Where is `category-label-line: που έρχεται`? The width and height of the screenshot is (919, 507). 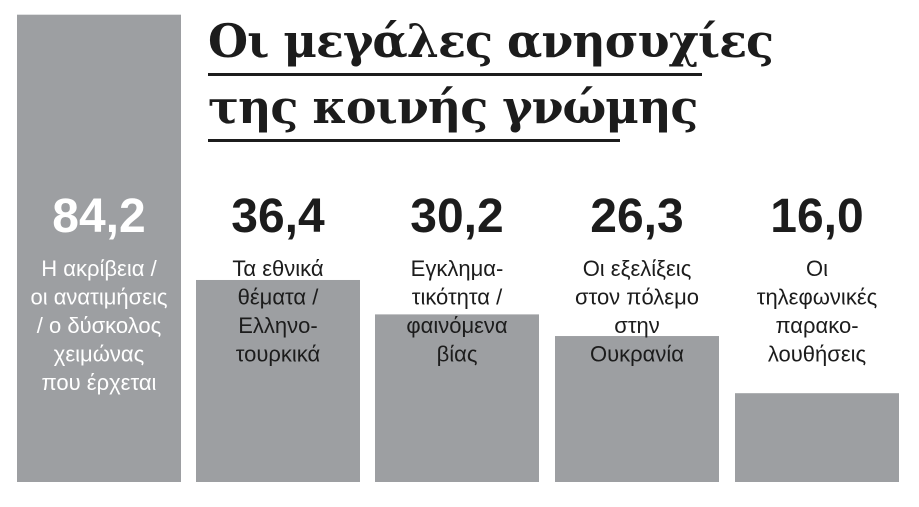 category-label-line: που έρχεται is located at coordinates (99, 382).